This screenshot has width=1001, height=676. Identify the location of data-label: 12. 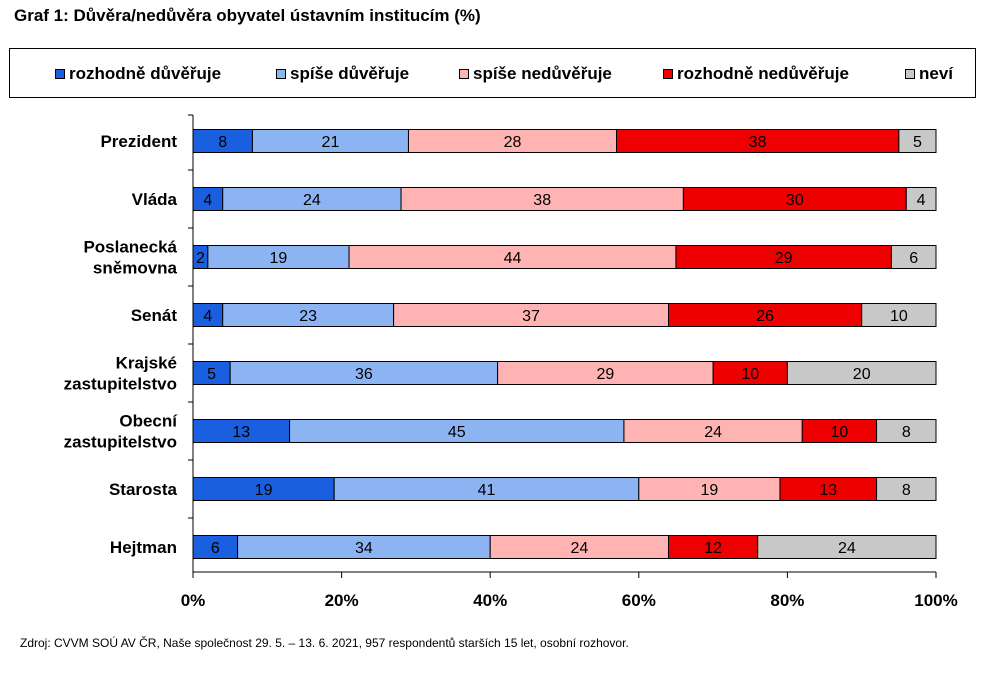
(713, 548).